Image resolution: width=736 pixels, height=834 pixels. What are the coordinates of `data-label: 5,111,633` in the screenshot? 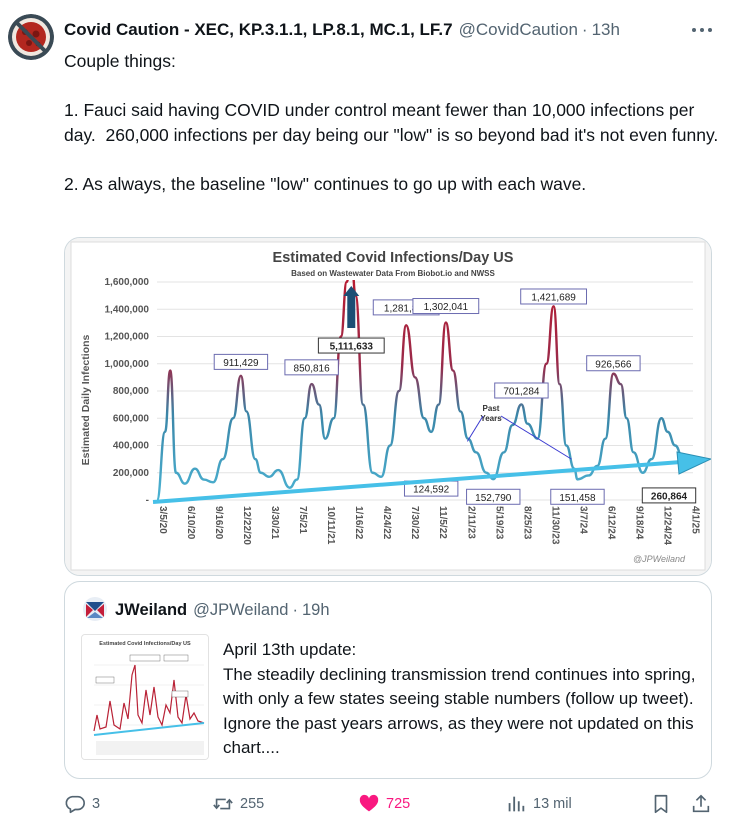 It's located at (351, 345).